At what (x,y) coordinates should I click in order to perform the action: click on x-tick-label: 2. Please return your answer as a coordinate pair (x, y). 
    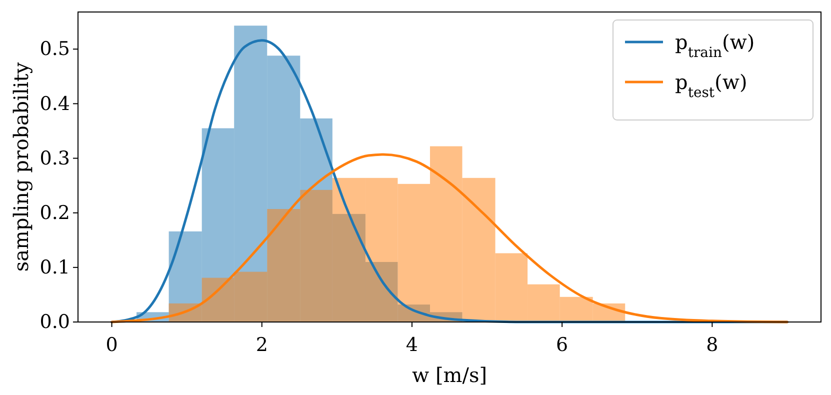
    Looking at the image, I should click on (262, 345).